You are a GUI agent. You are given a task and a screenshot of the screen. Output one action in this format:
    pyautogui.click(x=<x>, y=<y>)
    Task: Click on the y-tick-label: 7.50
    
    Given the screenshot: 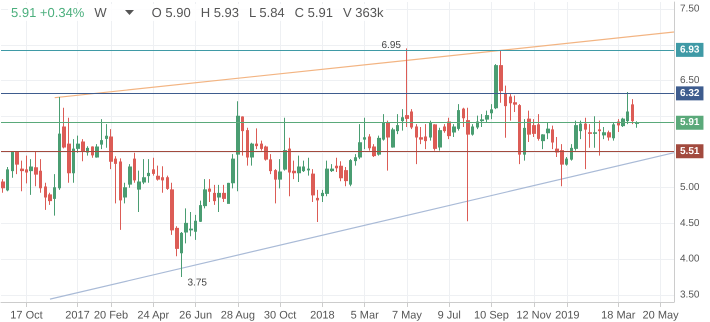 What is the action you would take?
    pyautogui.click(x=690, y=9)
    